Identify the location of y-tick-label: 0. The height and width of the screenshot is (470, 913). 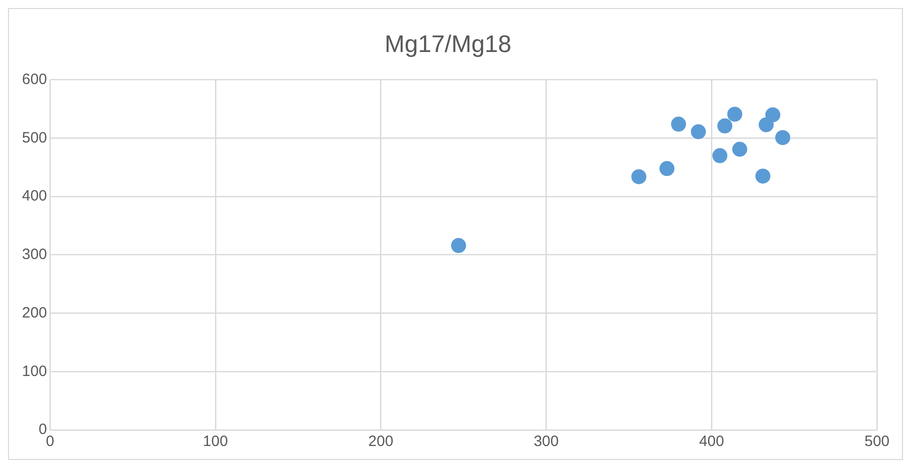
(43, 429).